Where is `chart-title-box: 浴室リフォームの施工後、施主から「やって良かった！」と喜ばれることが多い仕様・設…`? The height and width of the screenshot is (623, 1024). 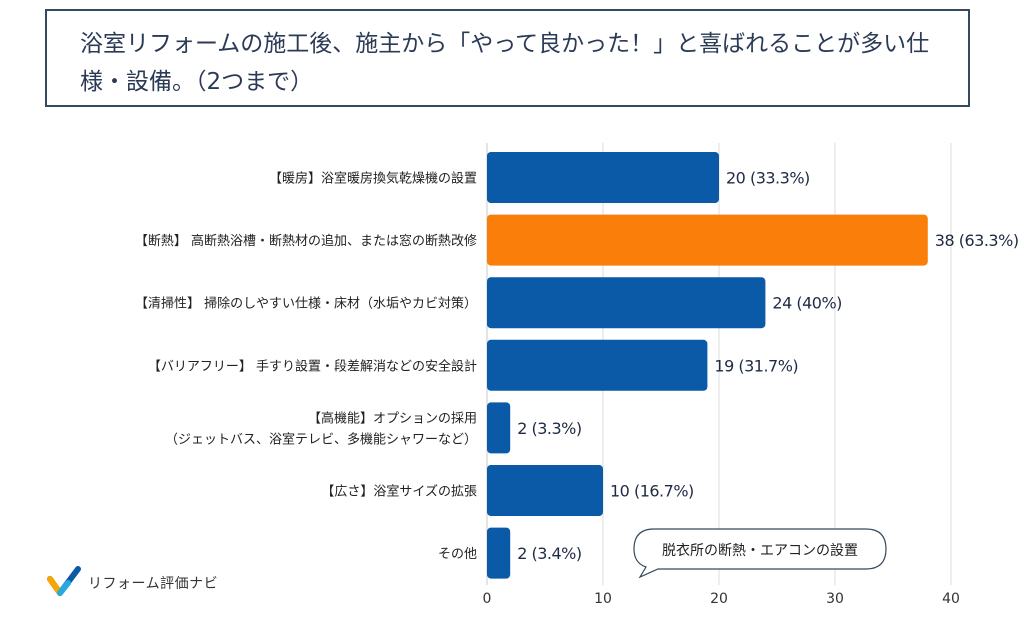
chart-title-box: 浴室リフォームの施工後、施主から「やって良かった！」と喜ばれることが多い仕様・設… is located at coordinates (507, 58).